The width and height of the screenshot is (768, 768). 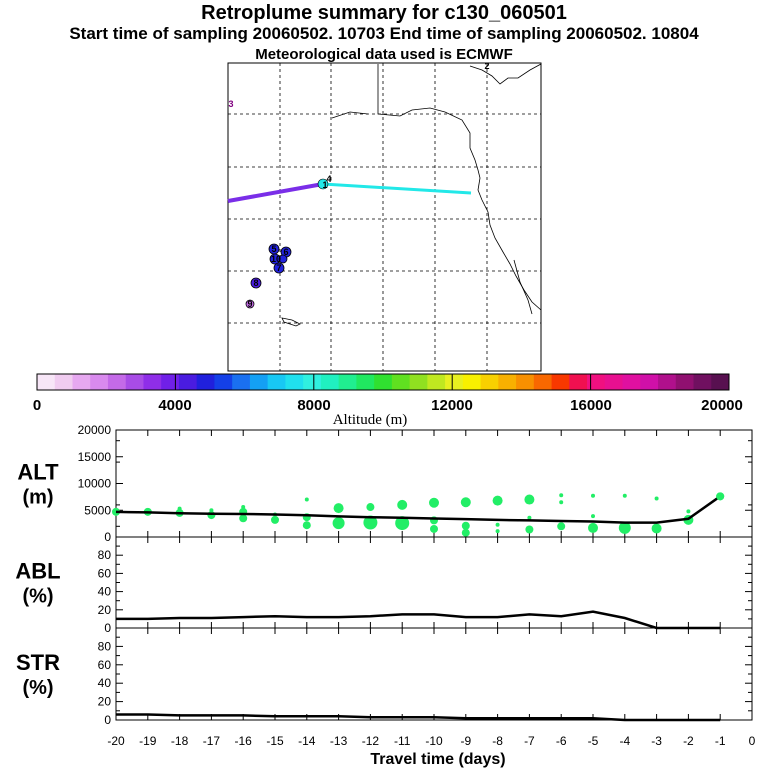 I want to click on x-tick-label: -14, so click(x=307, y=741).